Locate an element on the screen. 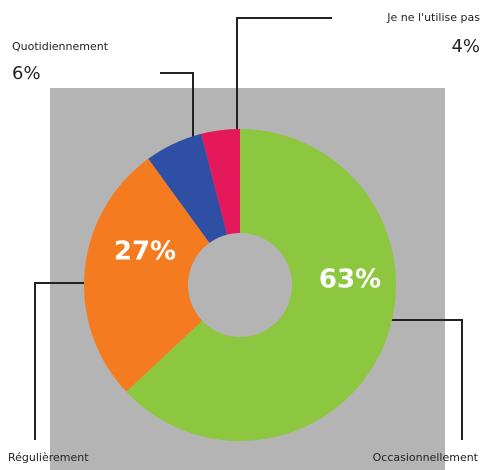 The width and height of the screenshot is (483, 470). value-label: 6% is located at coordinates (26, 73).